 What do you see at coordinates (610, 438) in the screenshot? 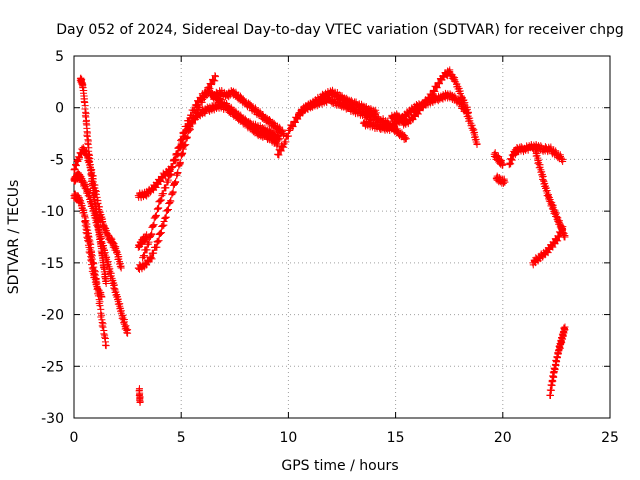
I see `x-tick-label: 25` at bounding box center [610, 438].